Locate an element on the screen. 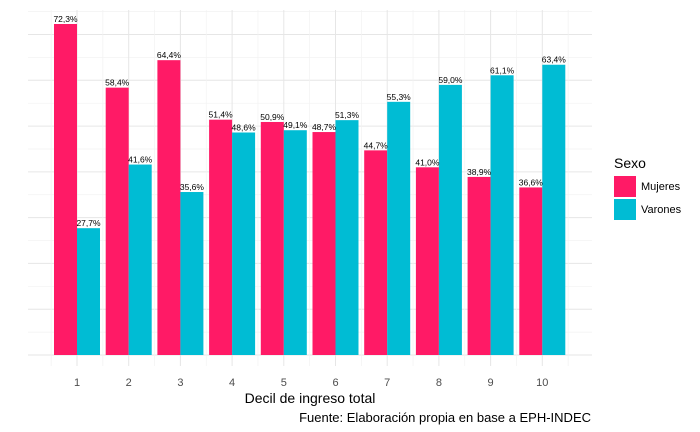  x-tick-label: 10 is located at coordinates (542, 383).